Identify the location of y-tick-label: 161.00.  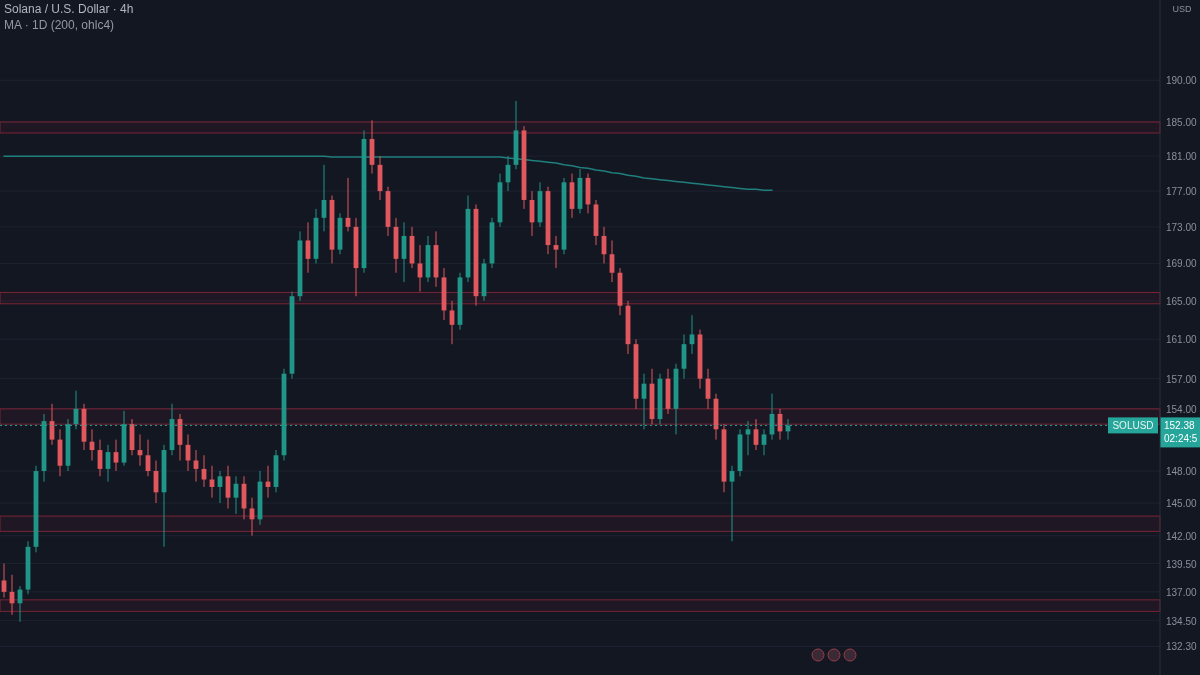
(1182, 340).